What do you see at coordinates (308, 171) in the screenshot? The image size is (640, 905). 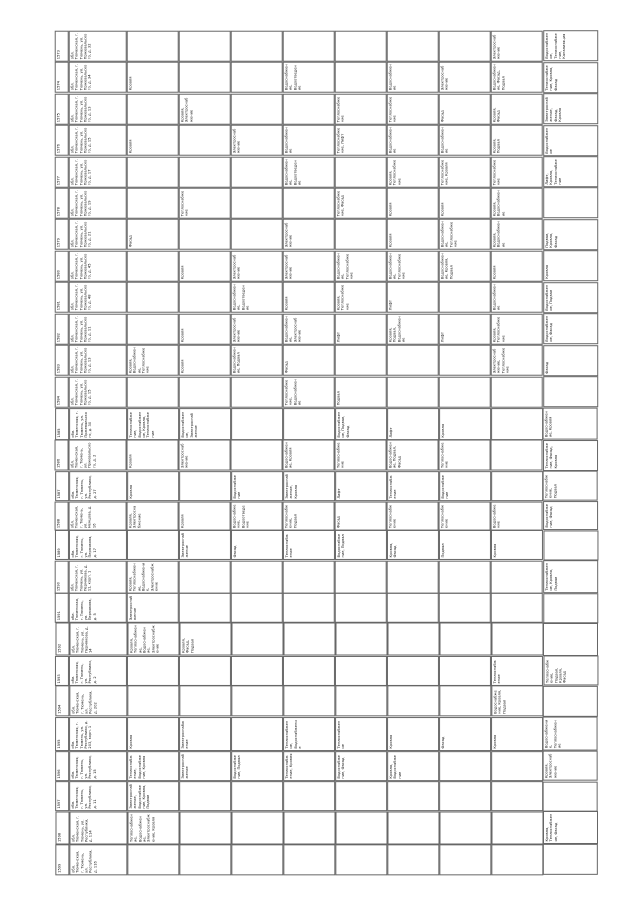 I see `cell: Водоснабжение, Водоотведение` at bounding box center [308, 171].